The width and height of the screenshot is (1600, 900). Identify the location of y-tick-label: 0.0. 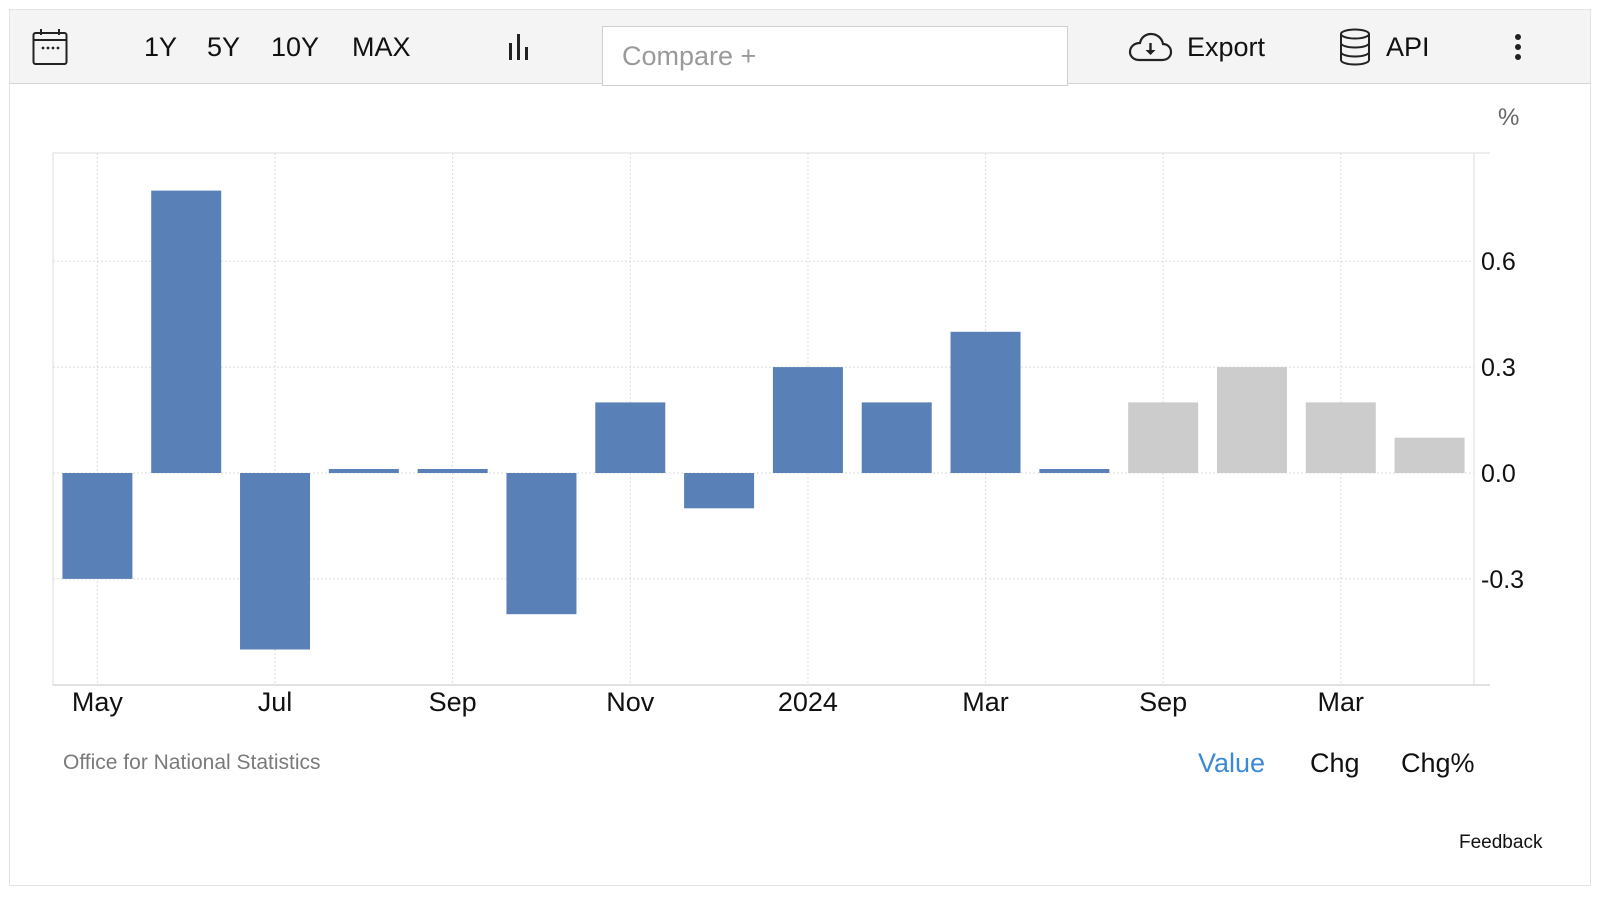
(1498, 474).